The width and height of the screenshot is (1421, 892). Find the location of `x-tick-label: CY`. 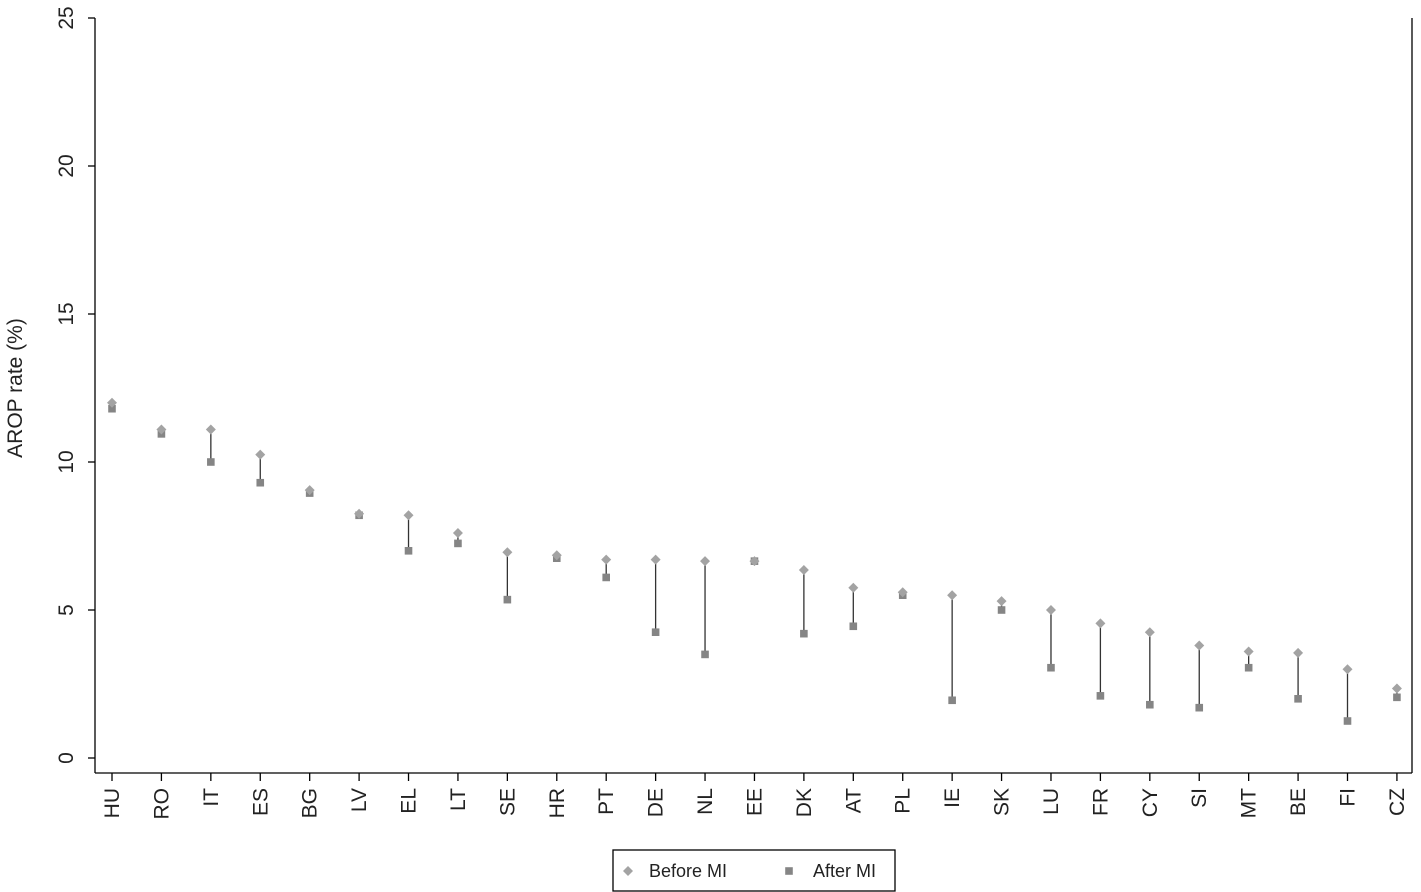

x-tick-label: CY is located at coordinates (1150, 802).